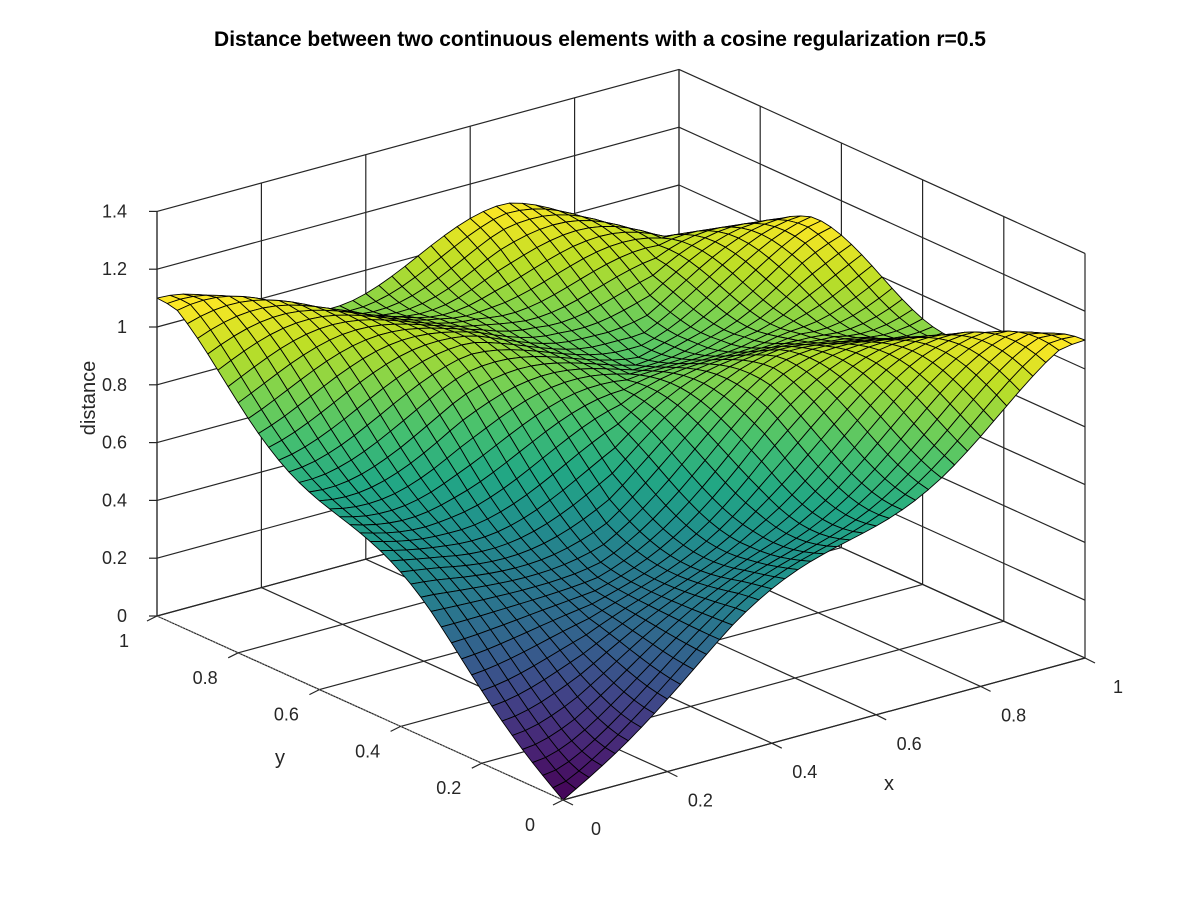  I want to click on z-tick-label: 0.4, so click(114, 500).